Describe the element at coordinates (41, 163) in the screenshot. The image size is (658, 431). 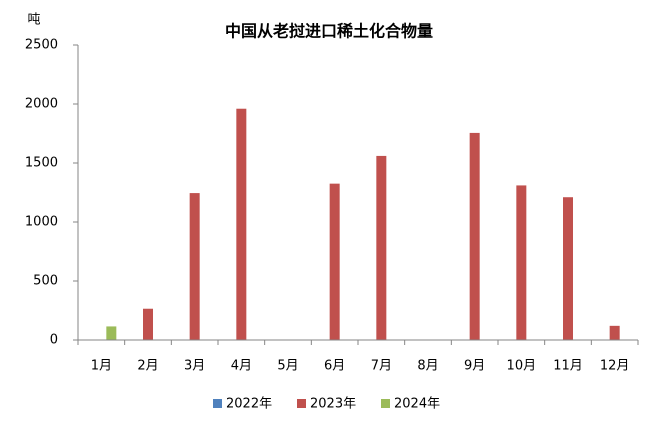
I see `y-tick-label: 1500` at that location.